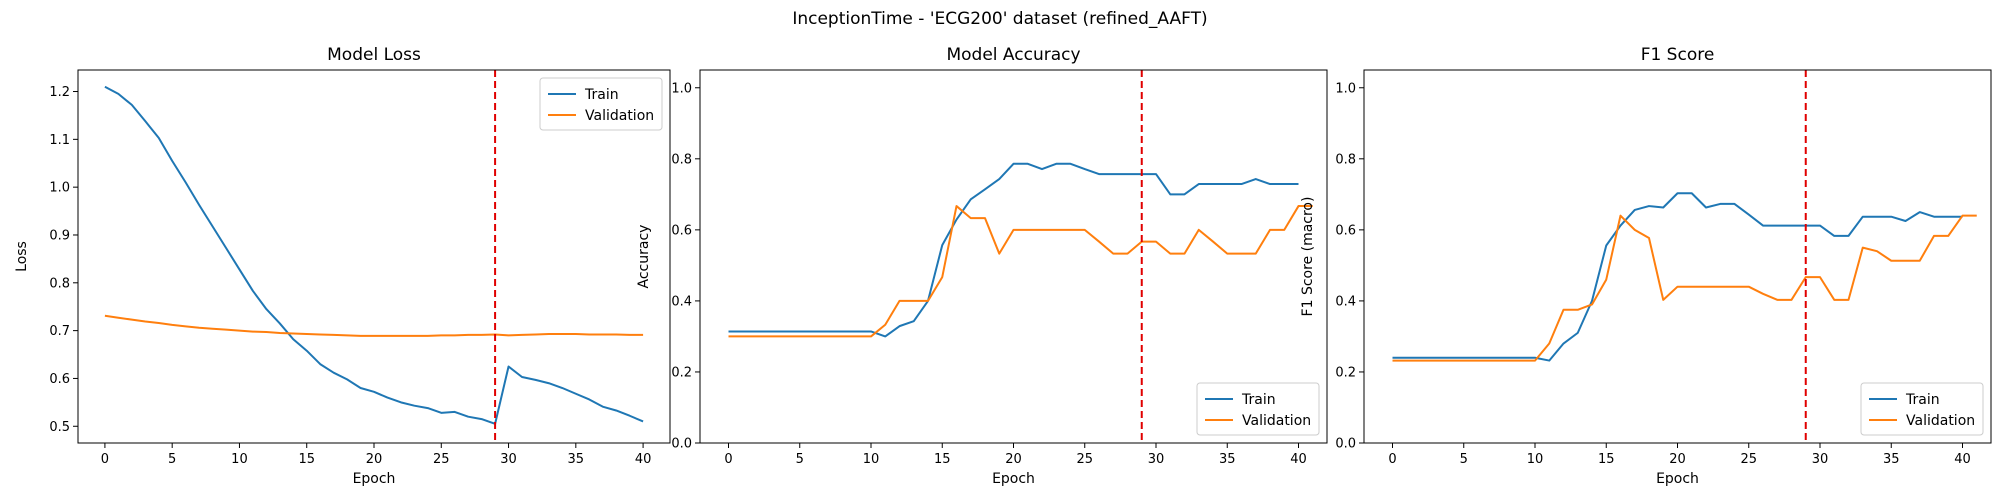 Image resolution: width=2000 pixels, height=500 pixels. I want to click on y-axis-label: F1 Score (macro), so click(1308, 257).